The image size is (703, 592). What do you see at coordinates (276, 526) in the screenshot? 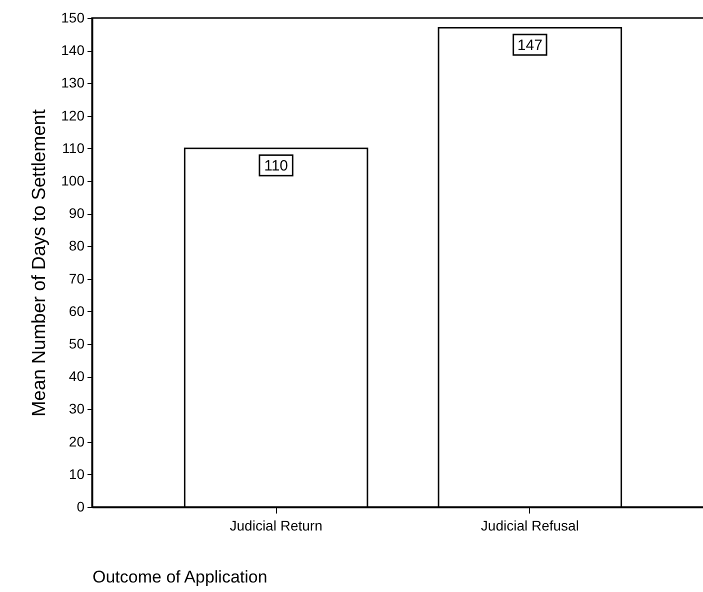
I see `x-tick-label: Judicial Return` at bounding box center [276, 526].